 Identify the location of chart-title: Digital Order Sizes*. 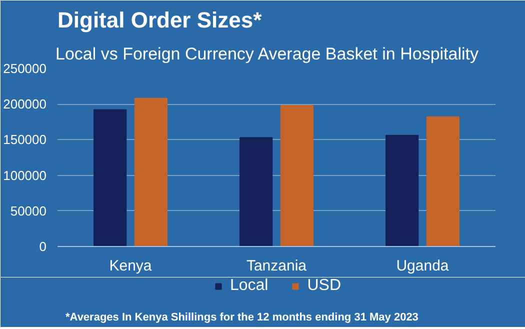
(160, 20).